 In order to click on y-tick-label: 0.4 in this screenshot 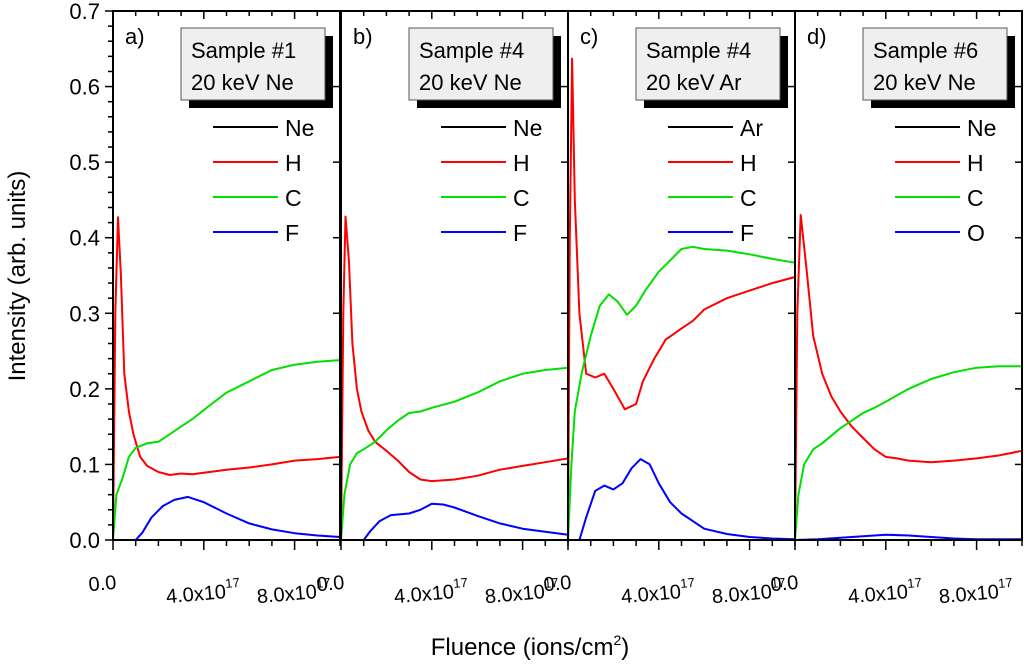, I will do `click(84, 238)`.